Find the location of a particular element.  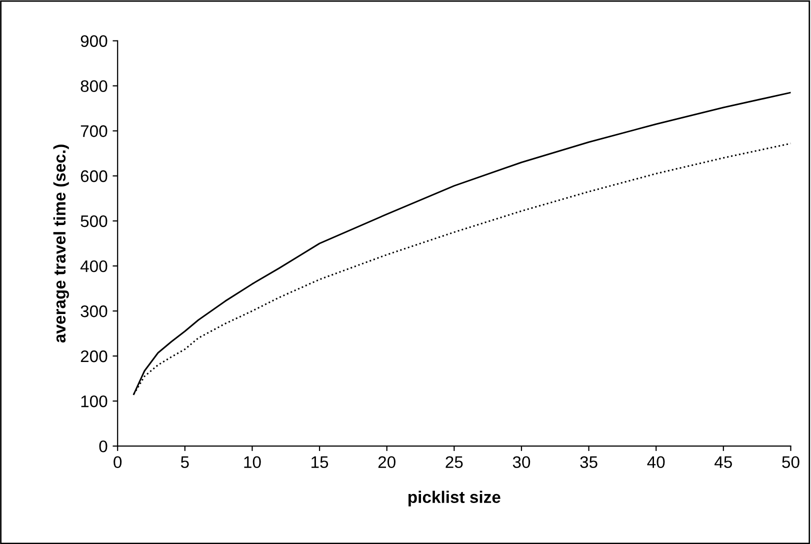

x-tick-label: 15 is located at coordinates (320, 462).